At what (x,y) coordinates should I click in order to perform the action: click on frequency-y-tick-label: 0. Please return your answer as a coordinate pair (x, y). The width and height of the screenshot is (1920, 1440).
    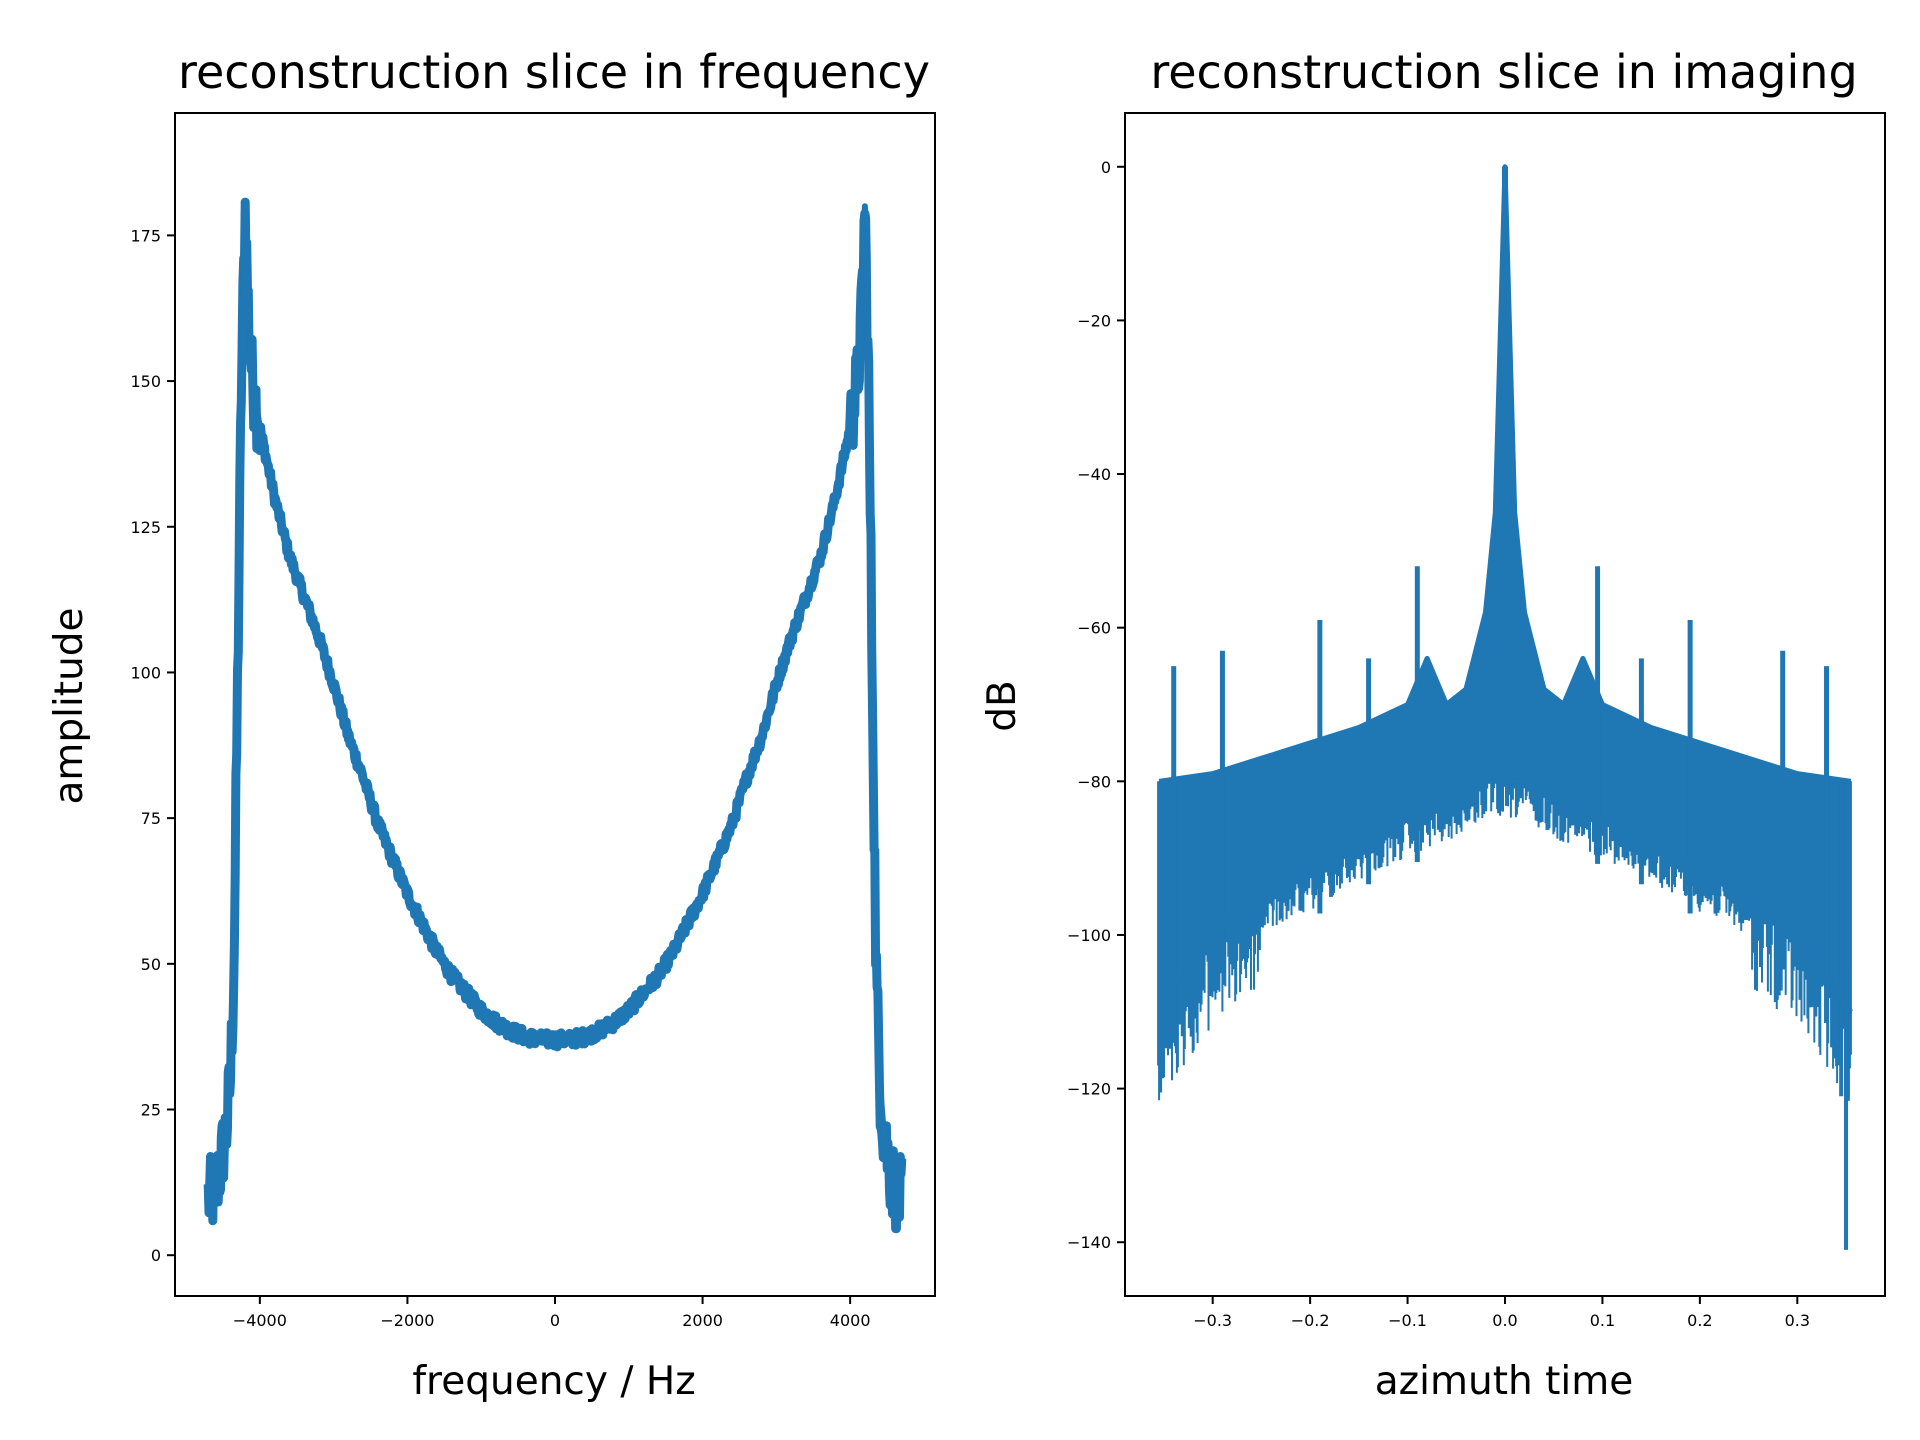
    Looking at the image, I should click on (156, 1255).